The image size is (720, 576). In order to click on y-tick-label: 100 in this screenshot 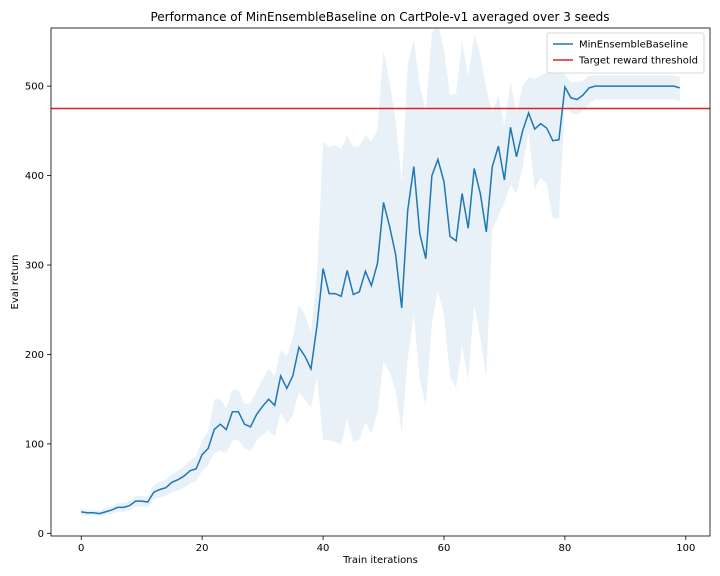, I will do `click(34, 444)`.